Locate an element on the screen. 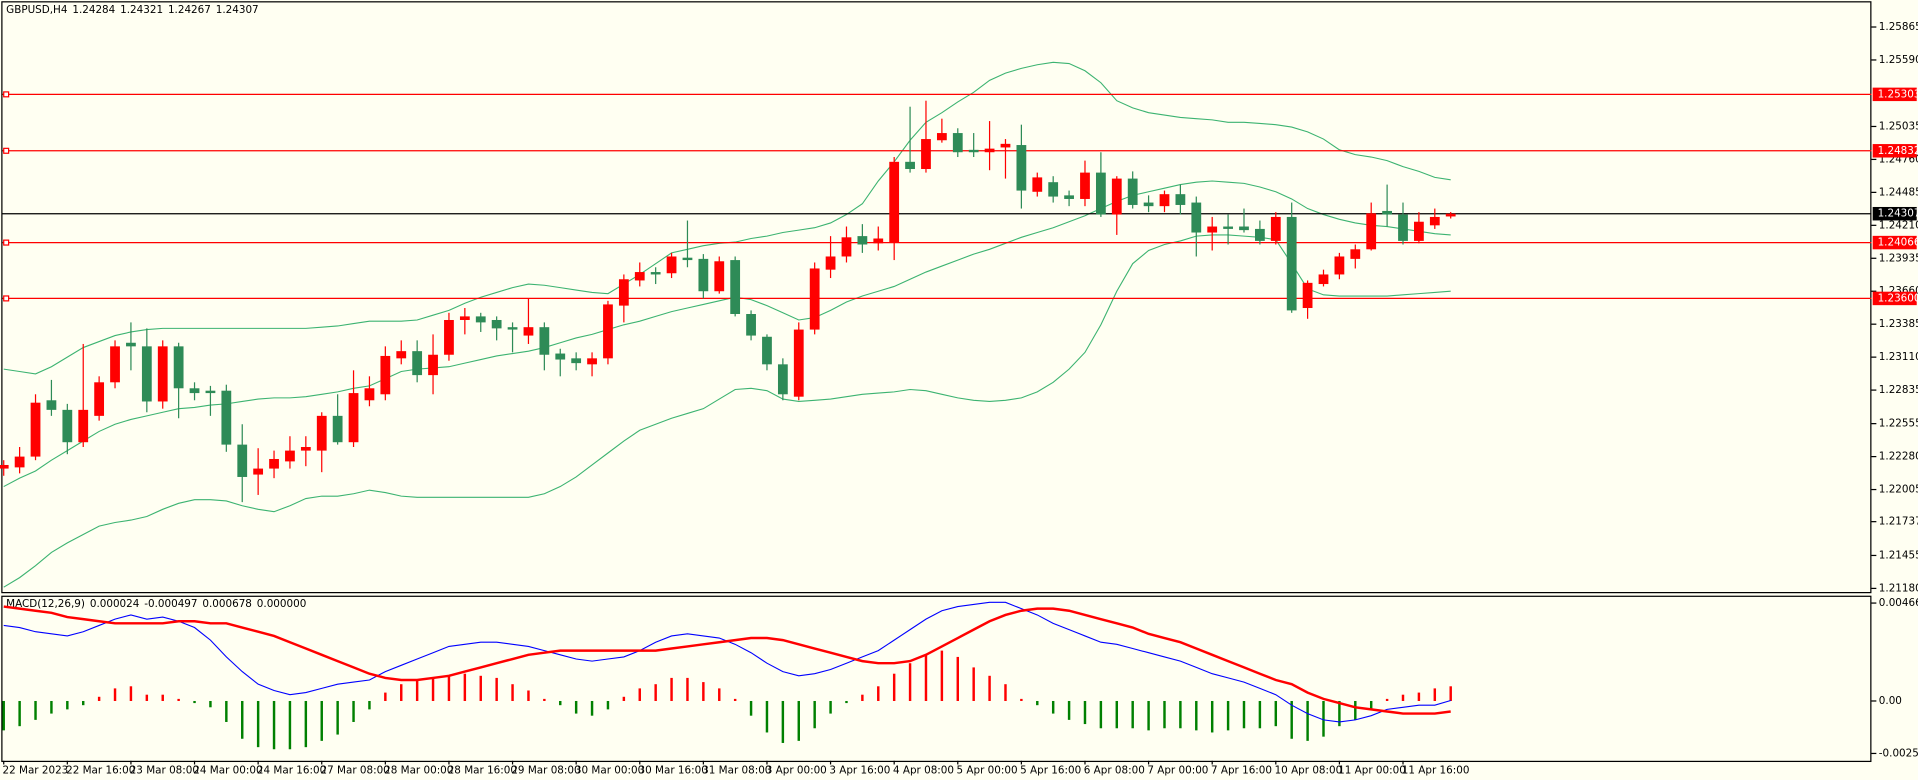 The width and height of the screenshot is (1918, 780). x-tick-label: 11 Apr 00:00 is located at coordinates (1372, 771).